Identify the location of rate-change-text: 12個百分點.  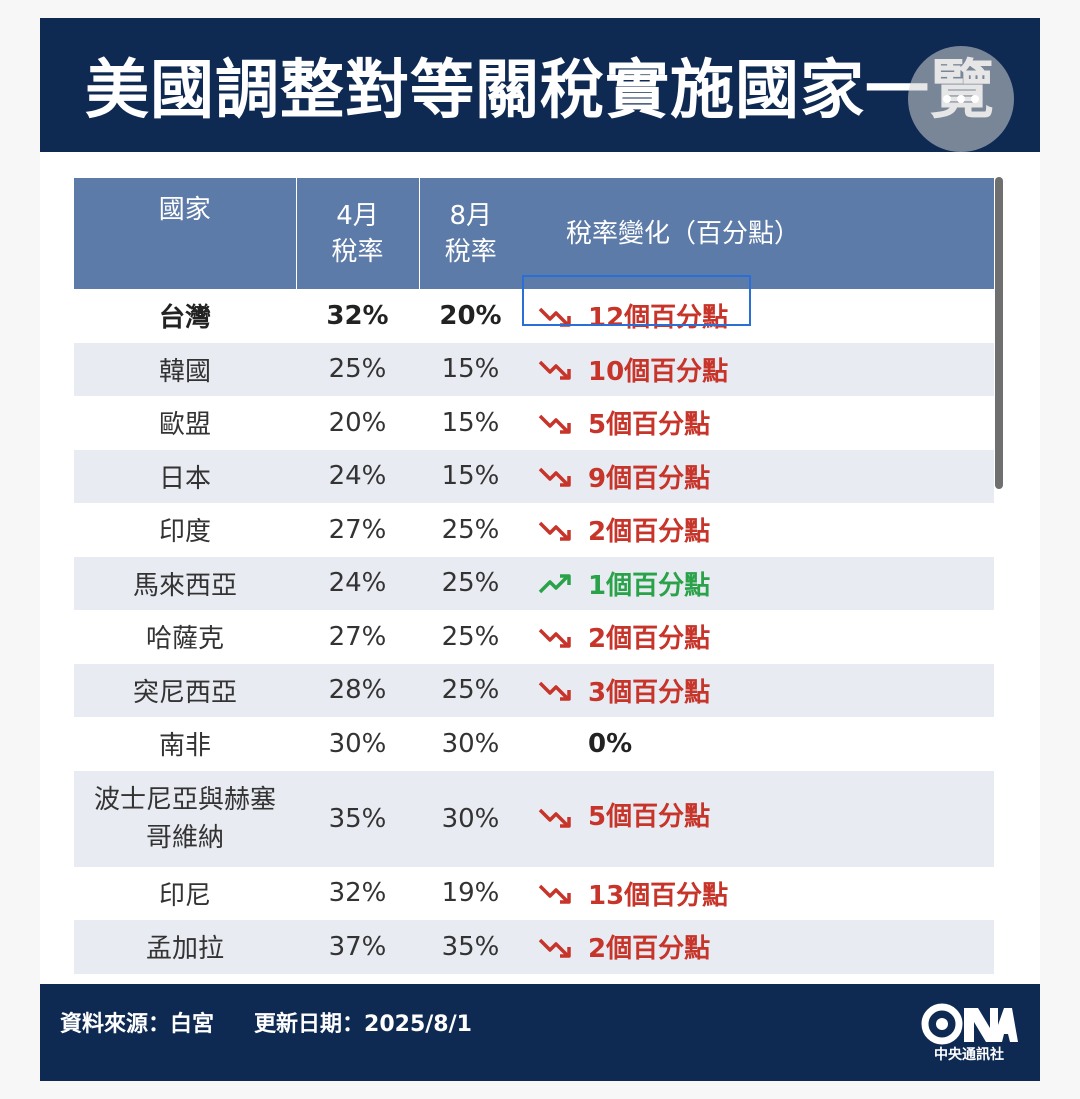
(658, 318).